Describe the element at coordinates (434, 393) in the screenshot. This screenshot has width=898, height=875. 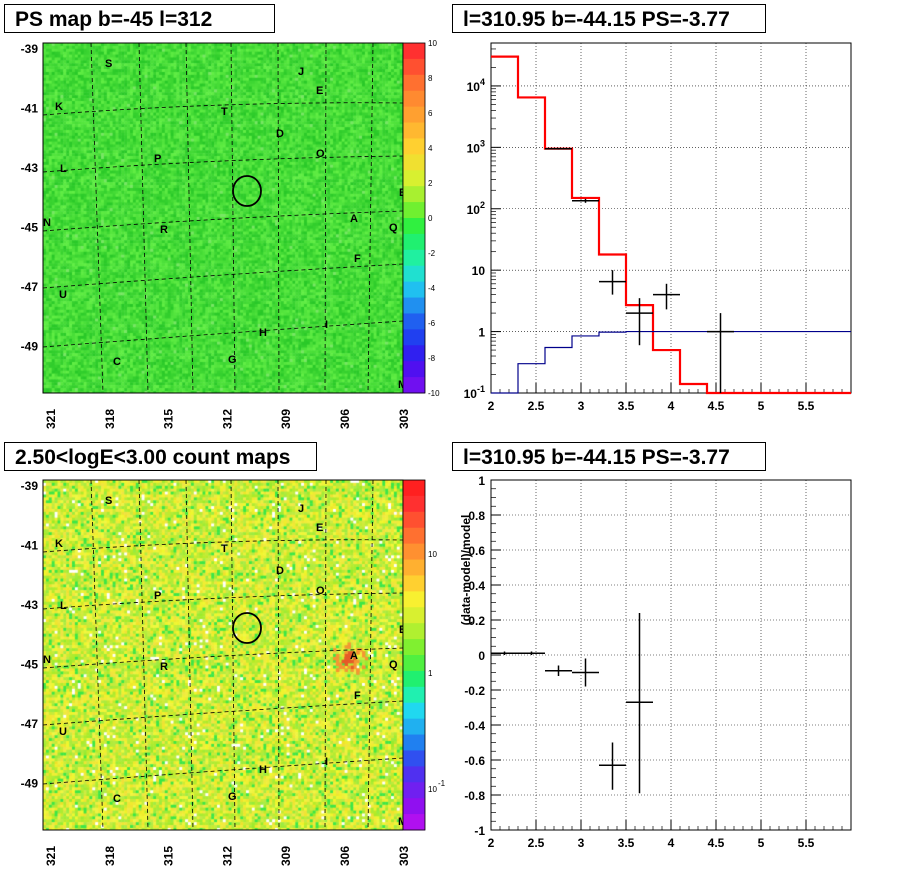
I see `colorbar-tick-label: -10` at that location.